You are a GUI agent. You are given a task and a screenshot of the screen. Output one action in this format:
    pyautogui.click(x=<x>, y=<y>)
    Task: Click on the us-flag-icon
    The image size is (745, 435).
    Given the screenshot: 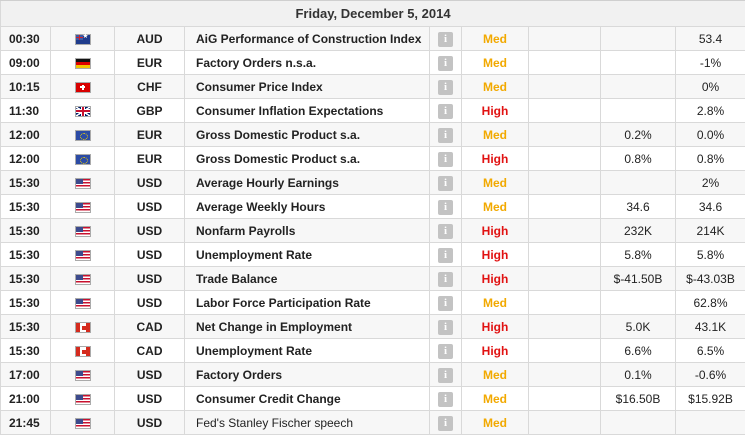 What is the action you would take?
    pyautogui.click(x=83, y=279)
    